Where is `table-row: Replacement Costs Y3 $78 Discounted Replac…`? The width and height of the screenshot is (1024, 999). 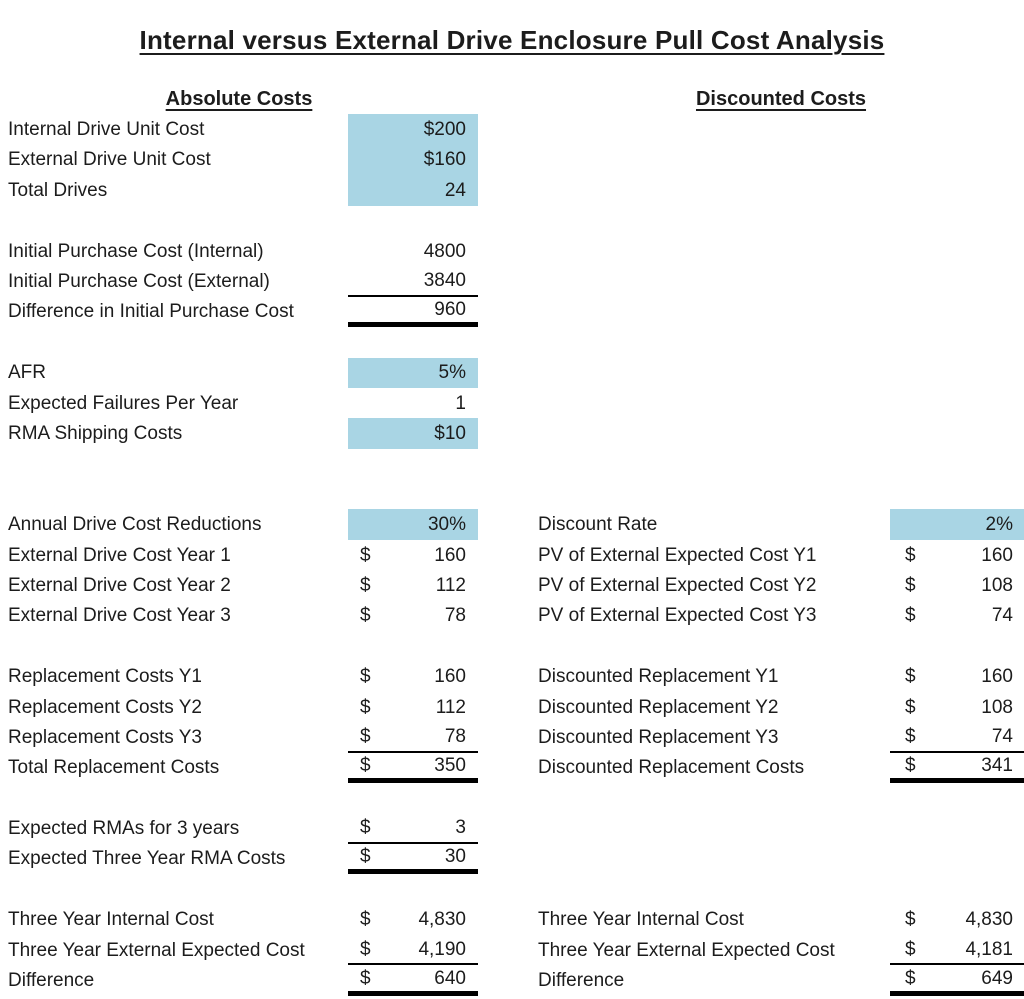 table-row: Replacement Costs Y3 $78 Discounted Replac… is located at coordinates (512, 737).